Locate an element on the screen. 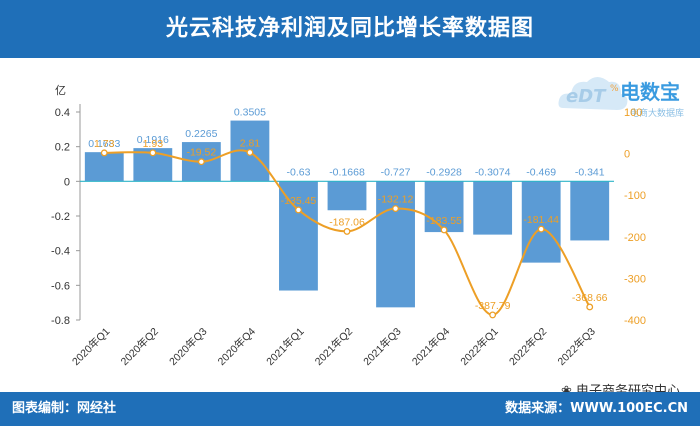 The height and width of the screenshot is (426, 700). footer-credit: 图表编制：网经社 is located at coordinates (64, 408).